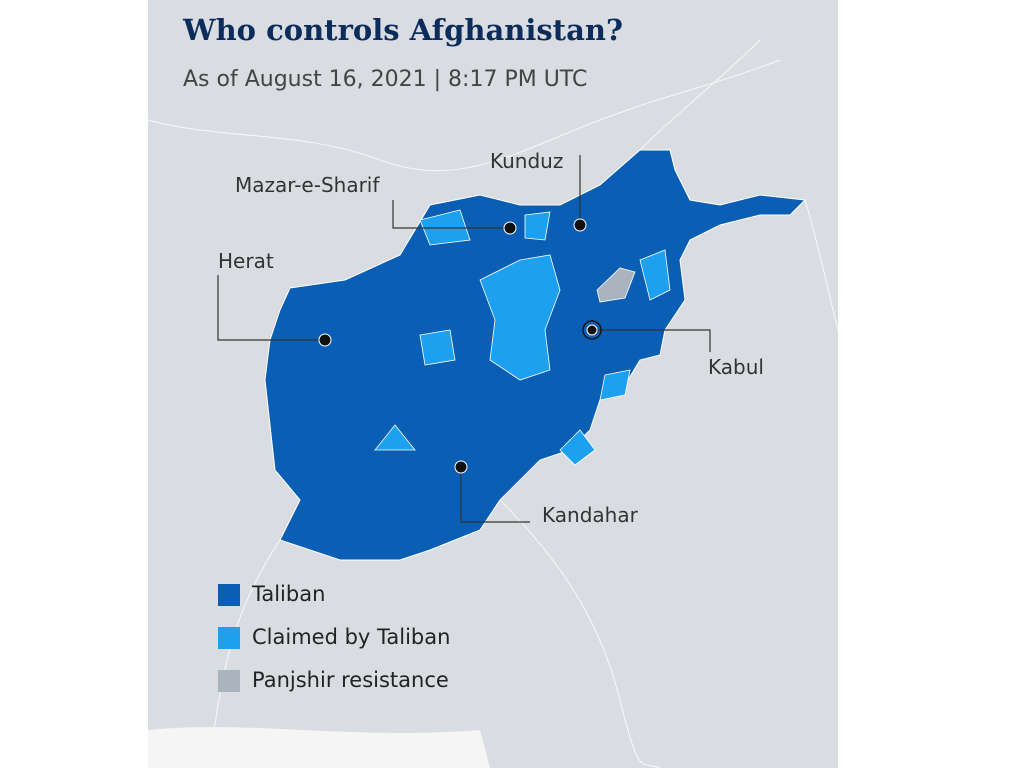  Describe the element at coordinates (590, 515) in the screenshot. I see `city-label: Kandahar` at that location.